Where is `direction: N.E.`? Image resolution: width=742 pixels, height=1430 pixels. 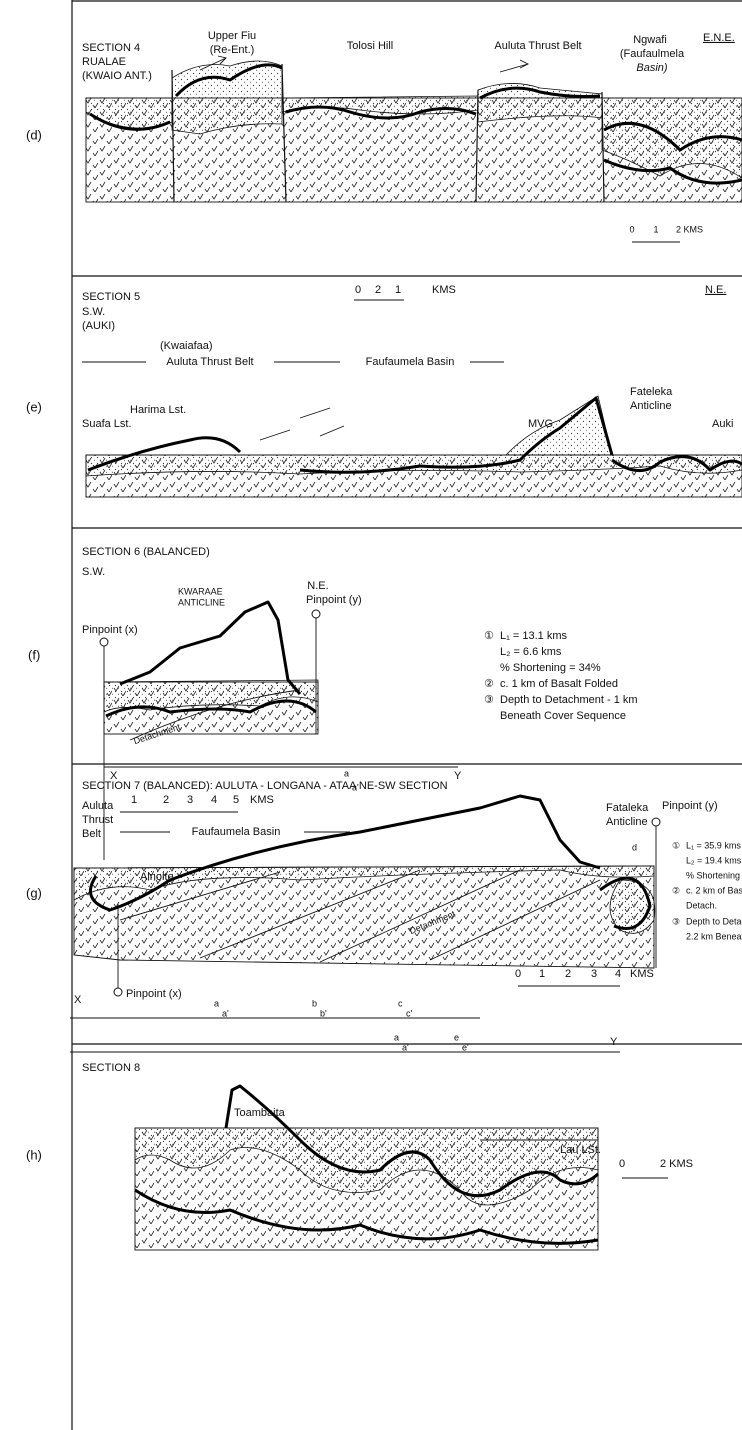
direction: N.E. is located at coordinates (715, 290).